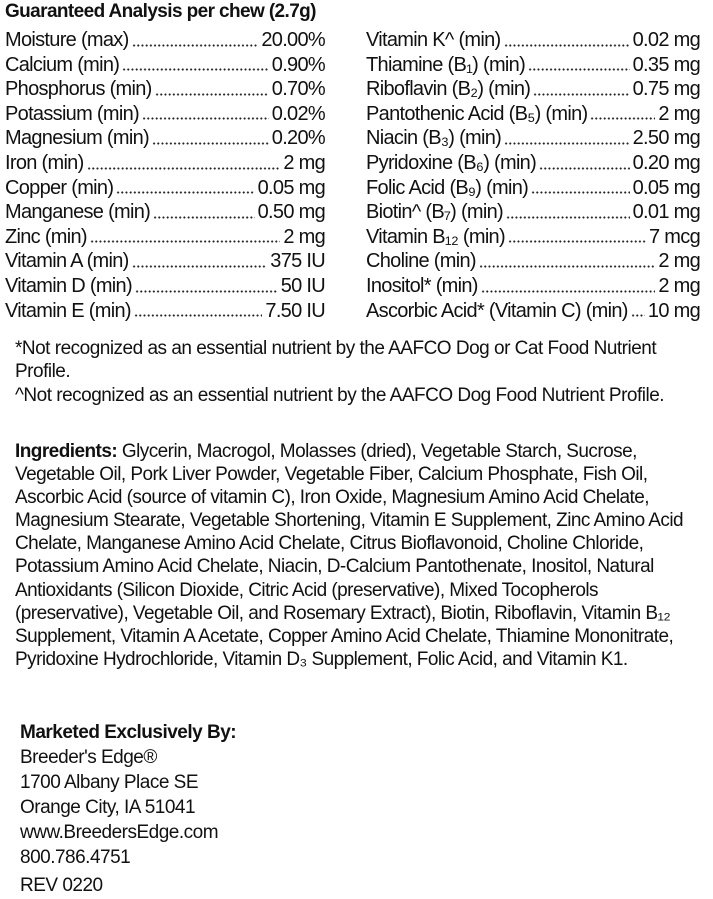 The image size is (713, 899). What do you see at coordinates (435, 212) in the screenshot?
I see `nutrient-label: Biotin^ (B₇) (min)` at bounding box center [435, 212].